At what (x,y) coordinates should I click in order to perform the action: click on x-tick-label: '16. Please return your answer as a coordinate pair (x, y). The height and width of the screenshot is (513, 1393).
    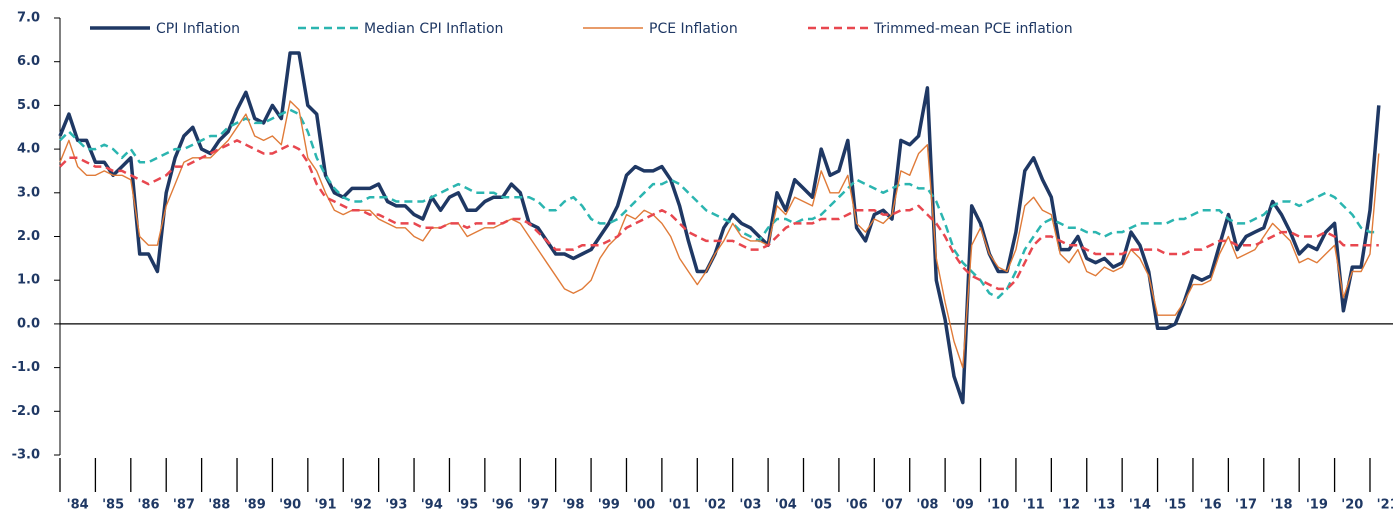
    Looking at the image, I should click on (1211, 505).